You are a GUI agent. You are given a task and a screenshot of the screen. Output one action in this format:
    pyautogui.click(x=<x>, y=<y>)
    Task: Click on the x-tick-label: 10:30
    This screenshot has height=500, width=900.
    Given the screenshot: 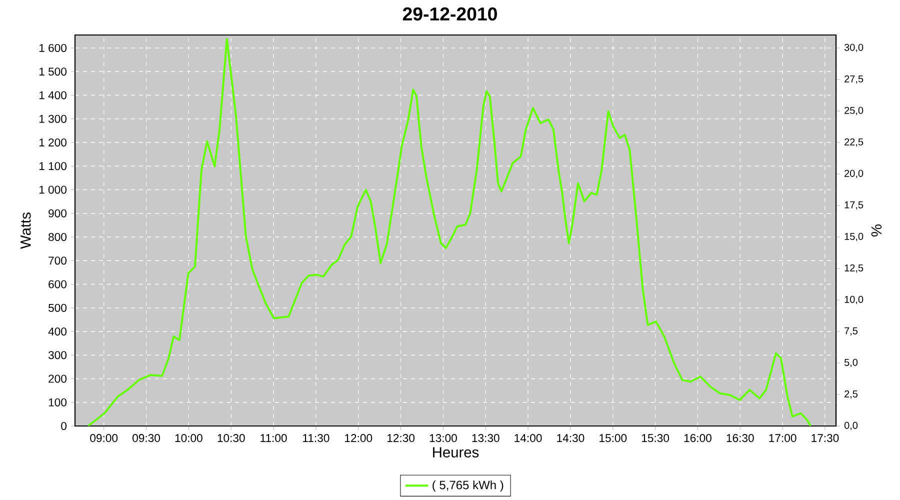 What is the action you would take?
    pyautogui.click(x=231, y=438)
    